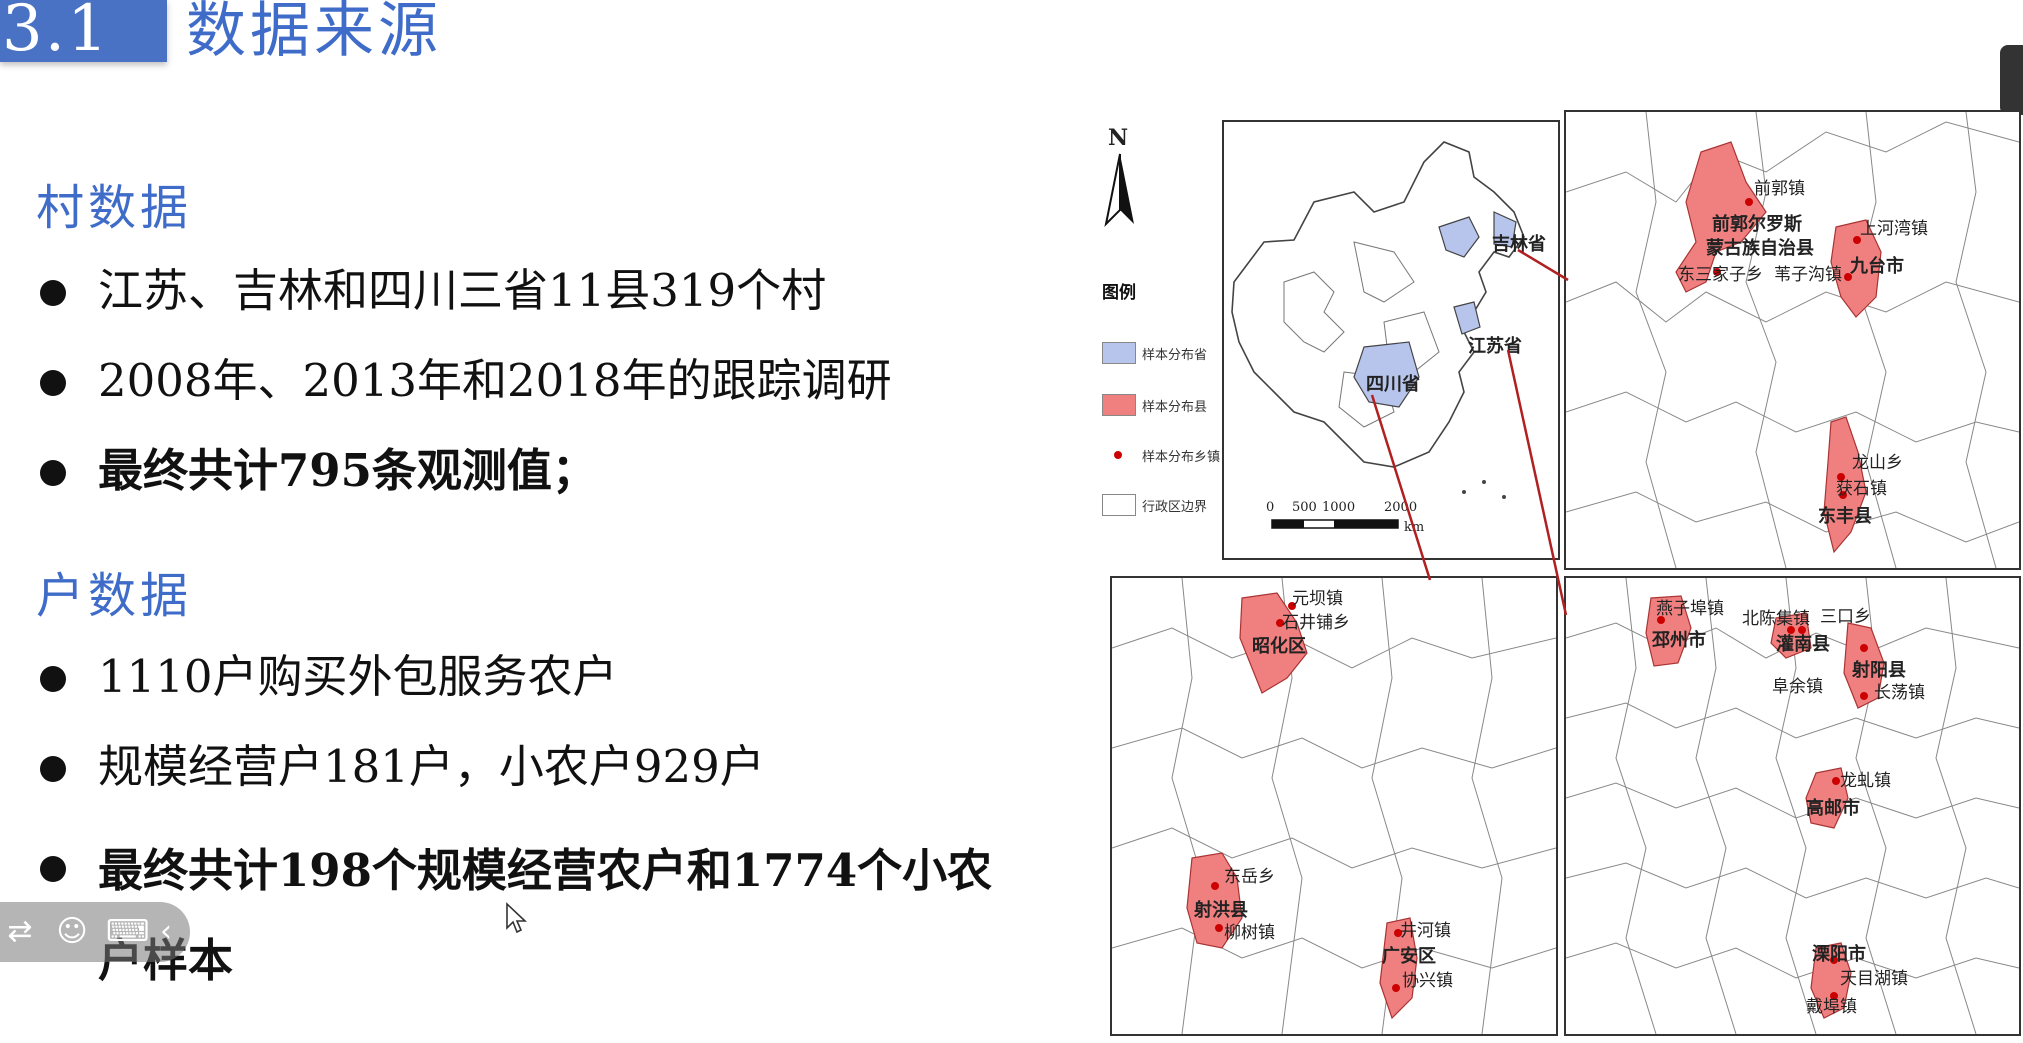 Image resolution: width=2023 pixels, height=1043 pixels. Describe the element at coordinates (1894, 229) in the screenshot. I see `town-label: 上河湾镇` at that location.